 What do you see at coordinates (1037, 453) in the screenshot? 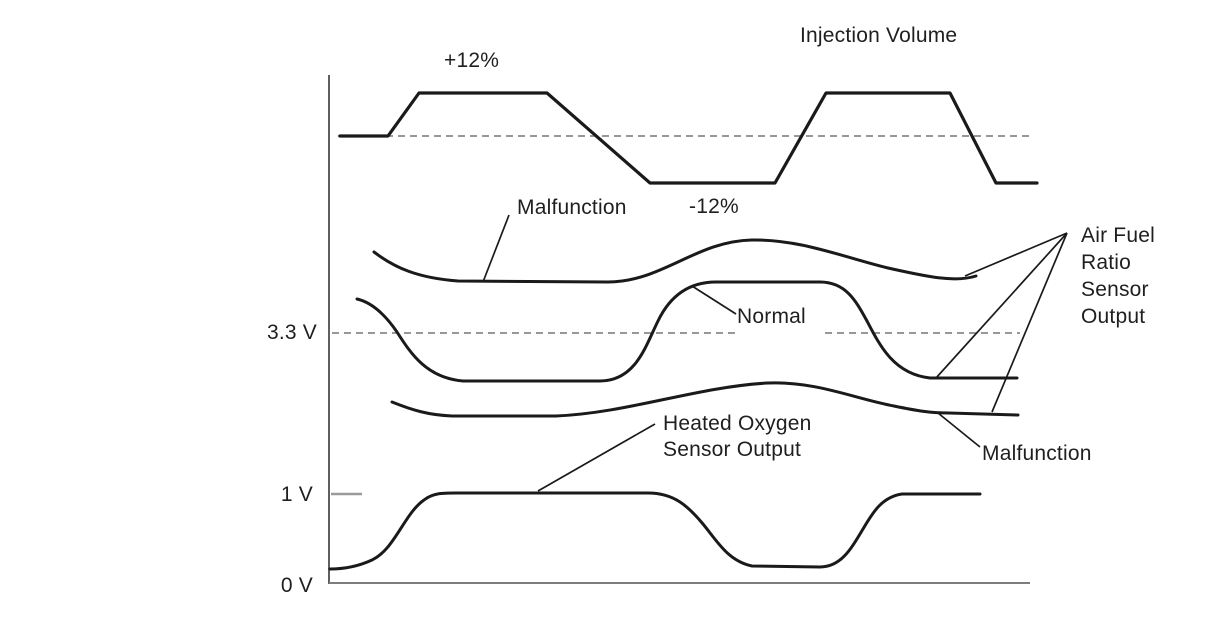
I see `malfunction-lower-label: Malfunction` at bounding box center [1037, 453].